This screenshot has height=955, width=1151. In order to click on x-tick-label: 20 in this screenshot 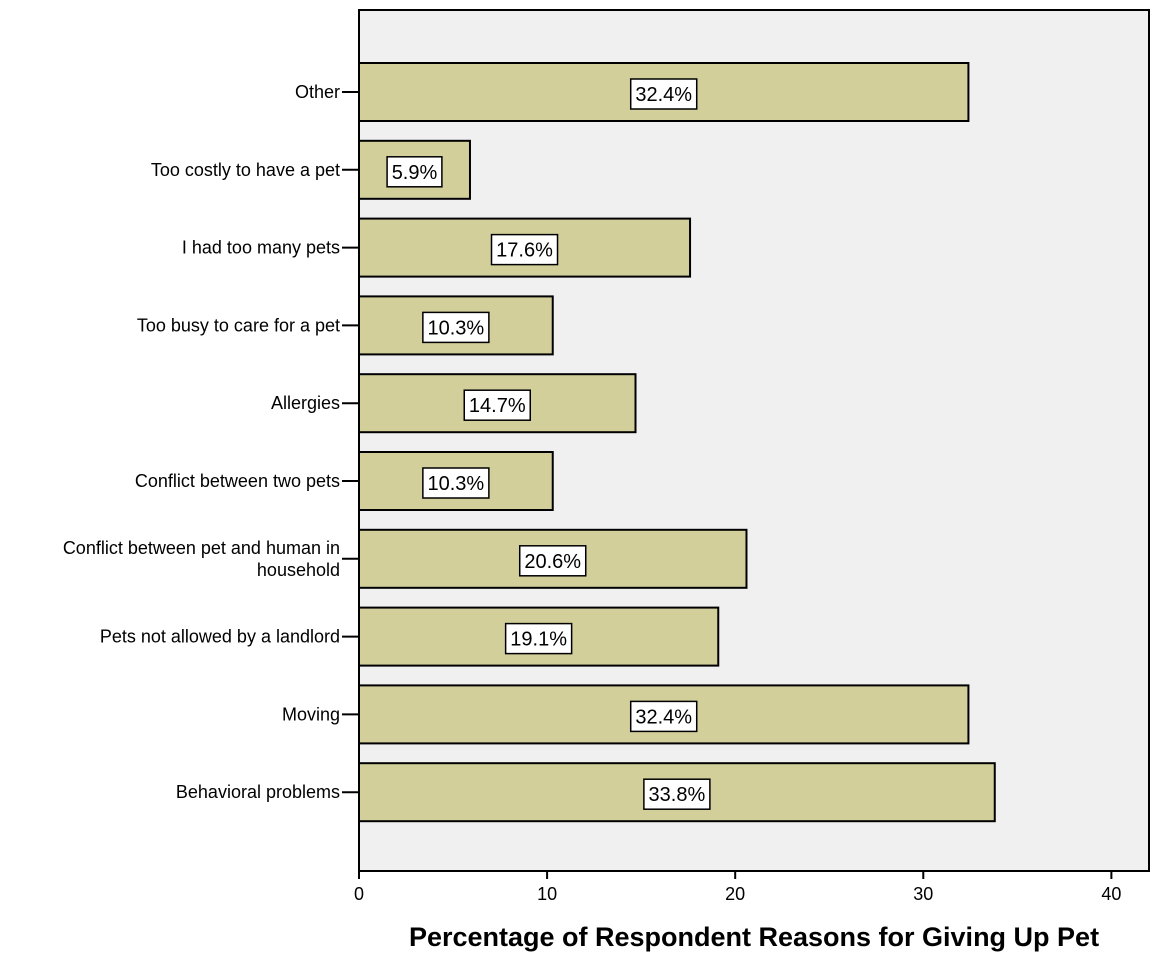, I will do `click(735, 894)`.